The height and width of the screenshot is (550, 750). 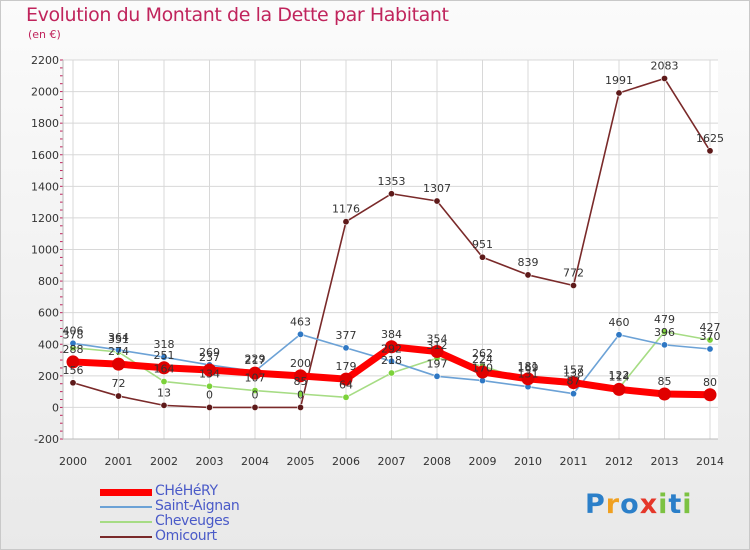 I want to click on series-1-data-label: 87, so click(x=574, y=381).